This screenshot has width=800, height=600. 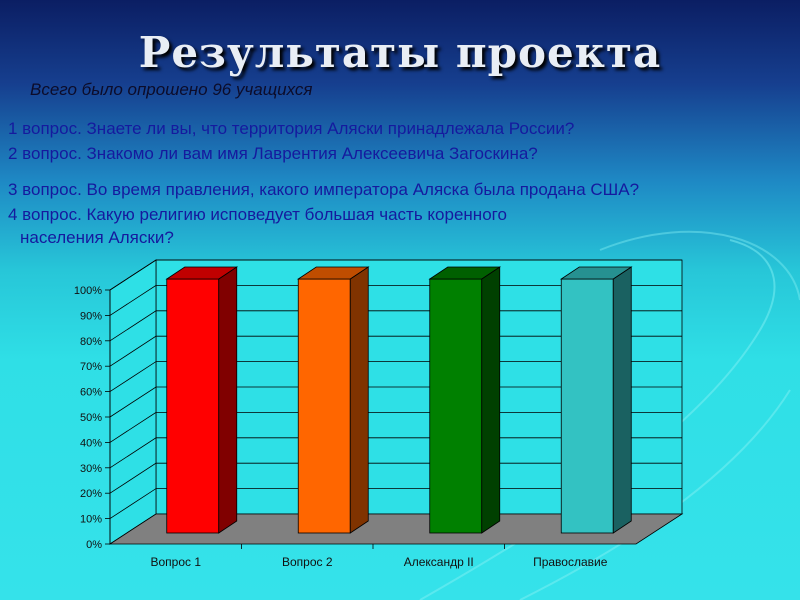 I want to click on y-tick-label: 40%, so click(x=91, y=443).